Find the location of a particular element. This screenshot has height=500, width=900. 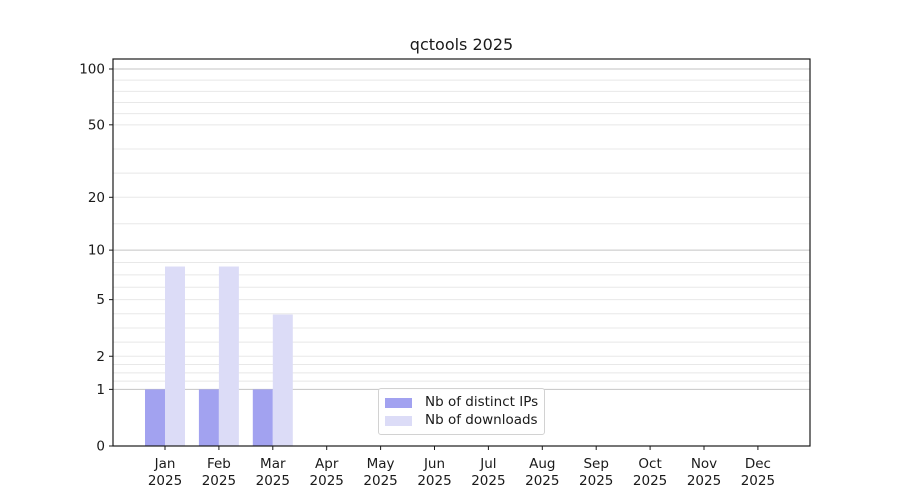

legend-item-downloads: Nb of downloads is located at coordinates (464, 420).